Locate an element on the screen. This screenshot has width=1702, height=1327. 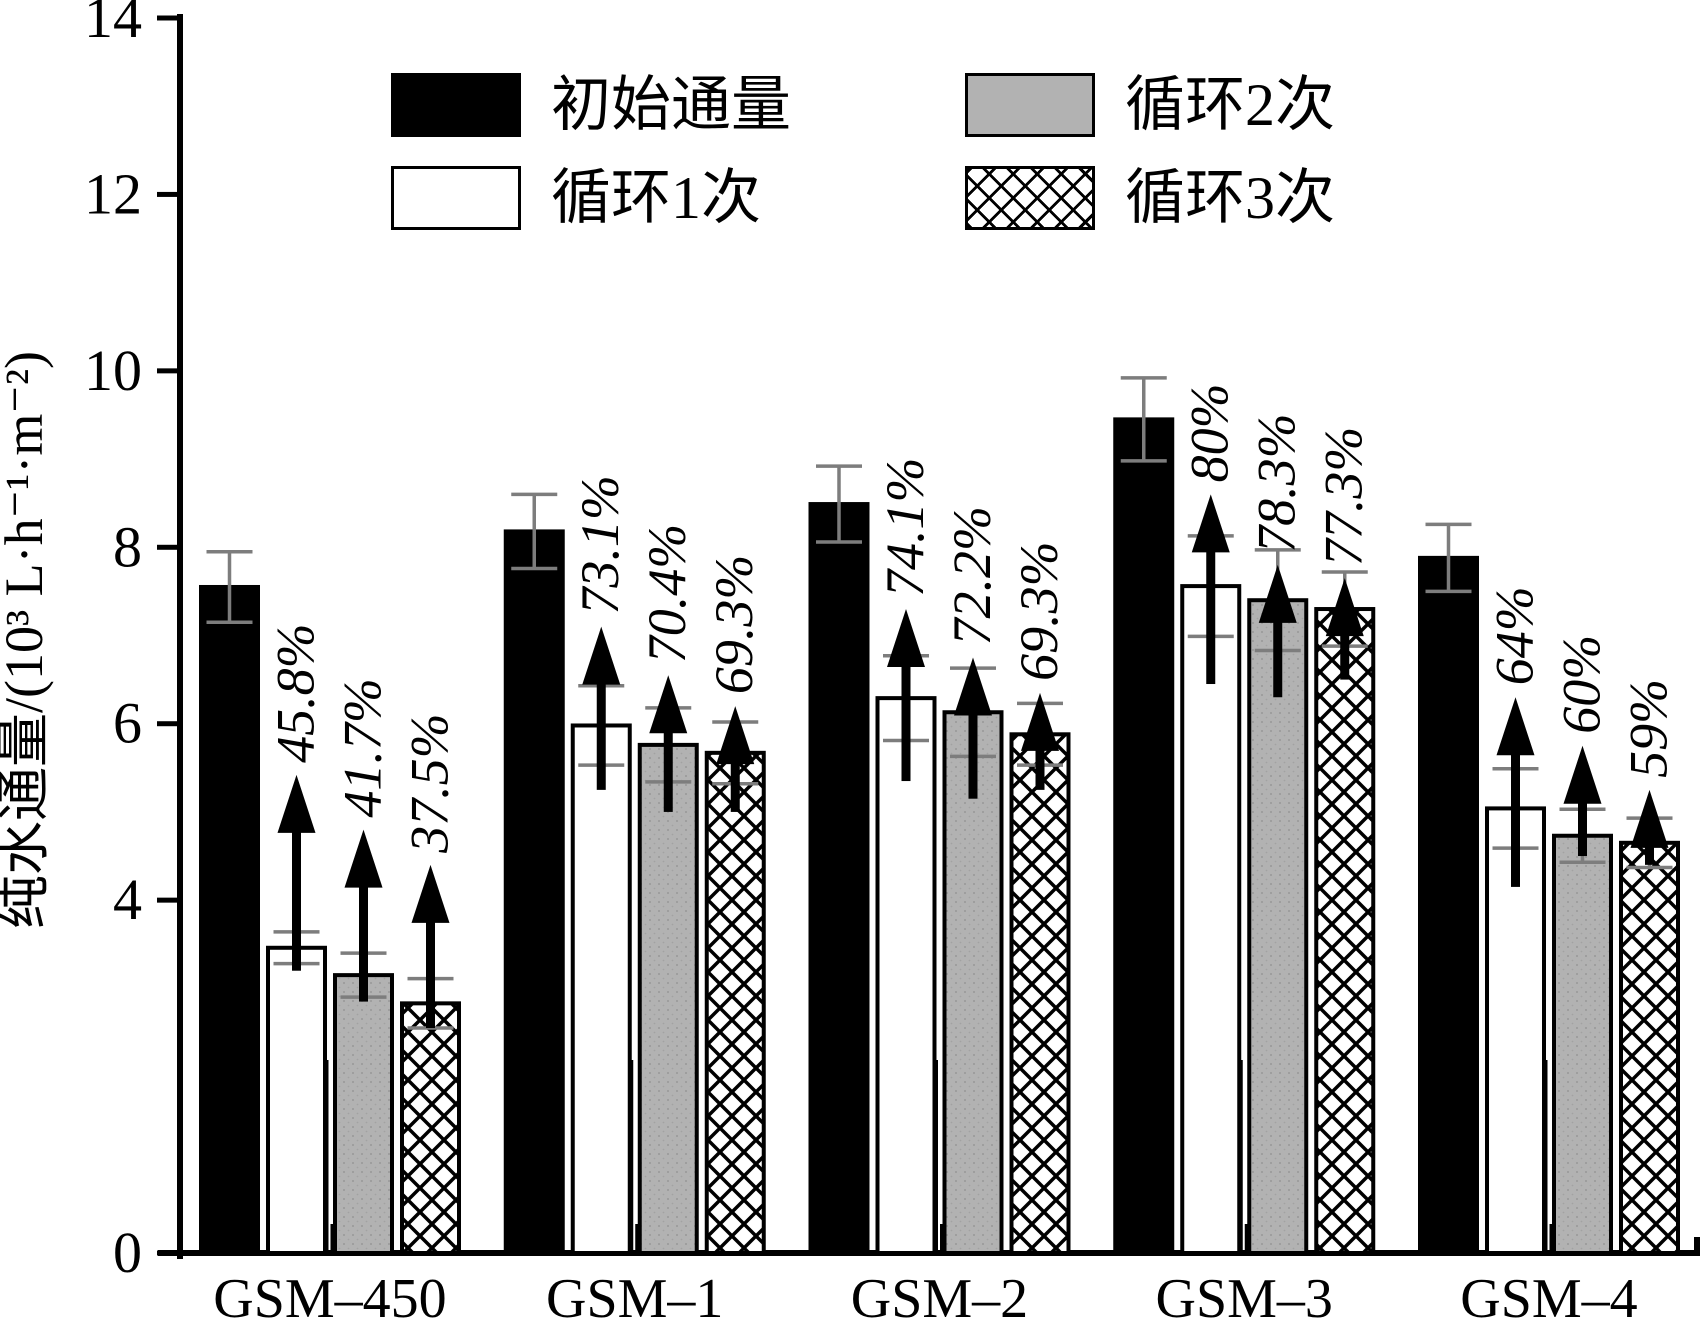
recovery-percent-label: 72.2% is located at coordinates (972, 575).